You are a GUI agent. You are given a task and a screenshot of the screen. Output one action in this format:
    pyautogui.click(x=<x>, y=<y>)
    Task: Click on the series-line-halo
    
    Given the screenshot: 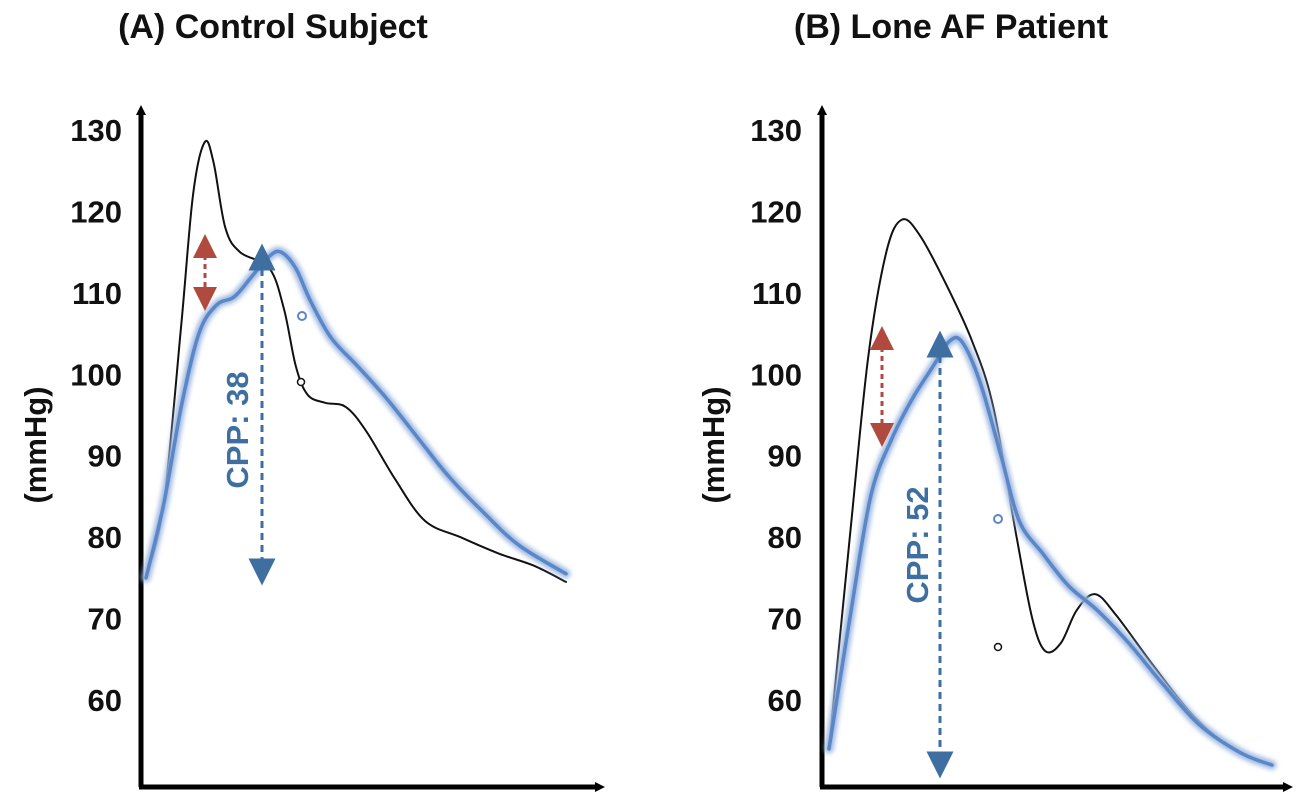 What is the action you would take?
    pyautogui.click(x=356, y=414)
    